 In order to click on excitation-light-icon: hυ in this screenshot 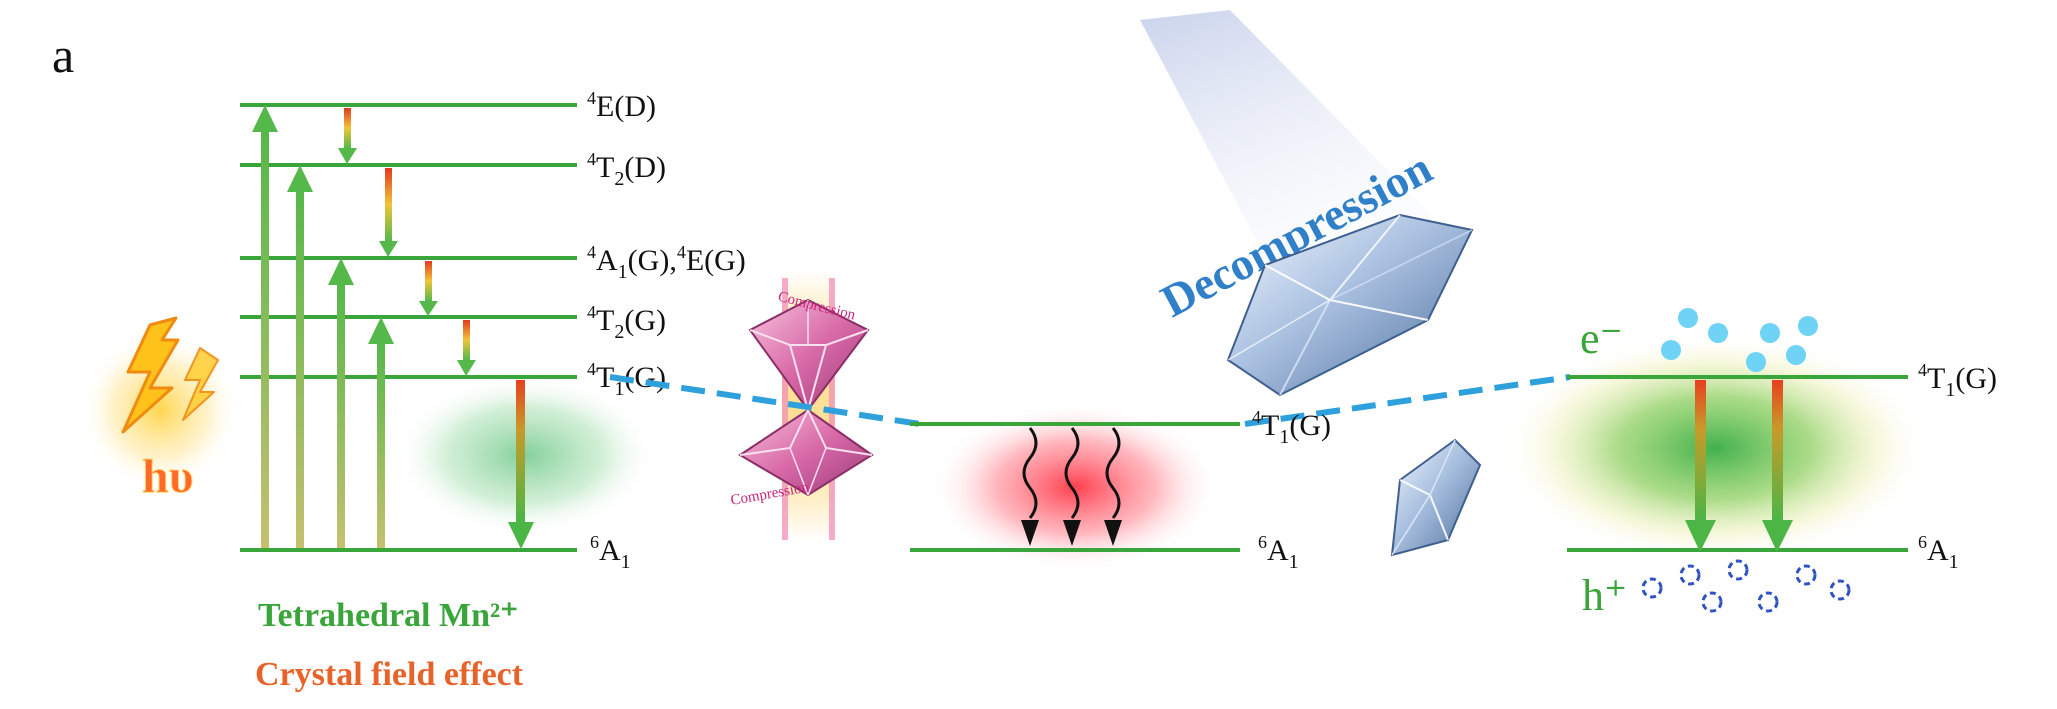, I will do `click(170, 410)`.